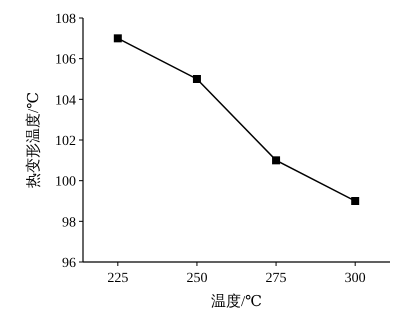 Image resolution: width=420 pixels, height=320 pixels. Describe the element at coordinates (197, 278) in the screenshot. I see `x-tick-label: 250` at that location.